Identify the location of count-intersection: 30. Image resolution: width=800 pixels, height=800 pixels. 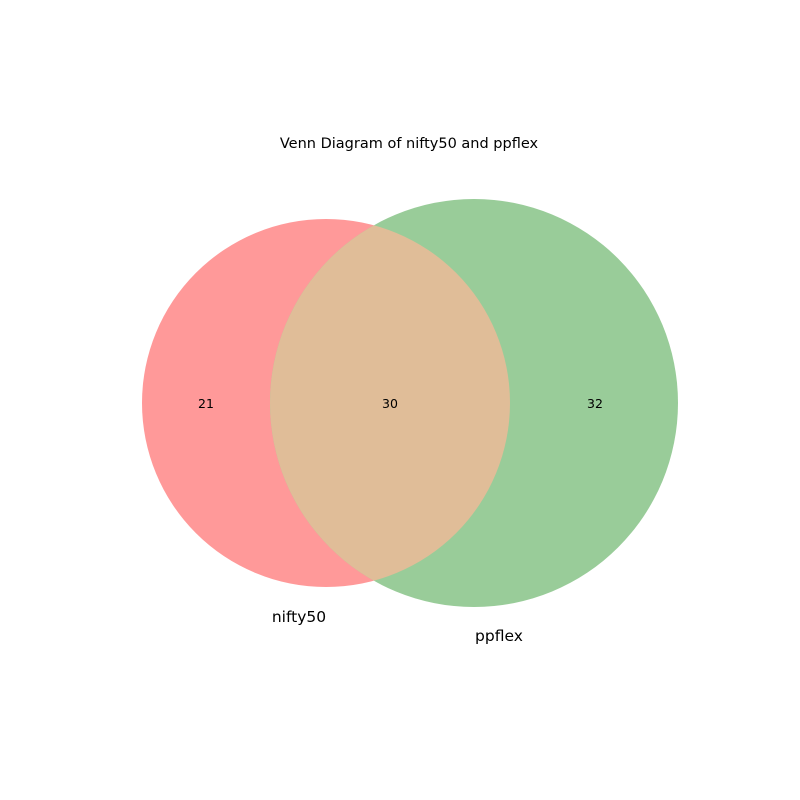
(390, 403).